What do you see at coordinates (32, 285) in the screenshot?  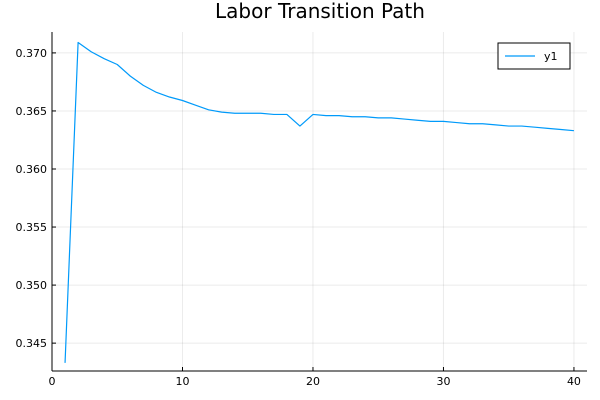 I see `y-tick-label: 0.350` at bounding box center [32, 285].